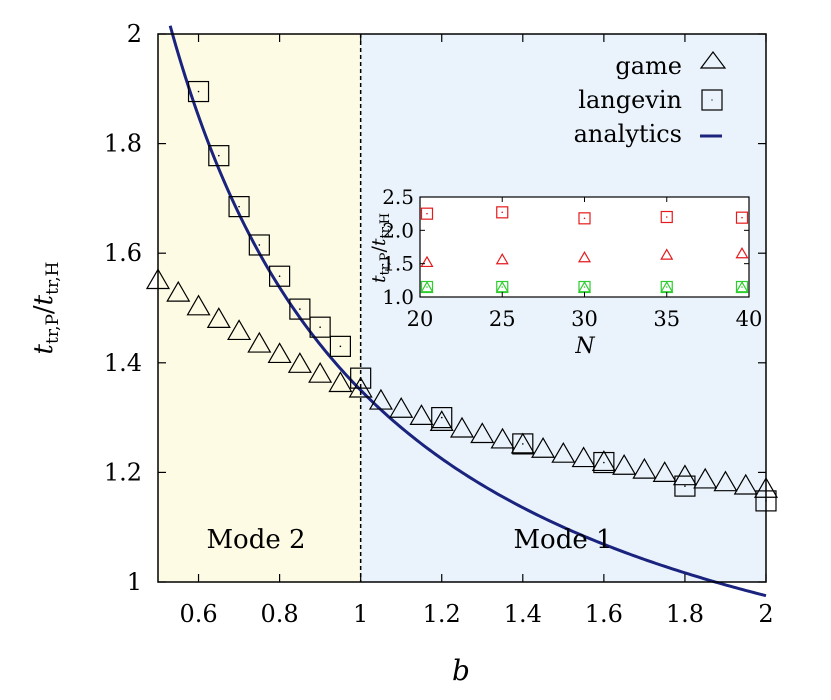 This screenshot has height=700, width=831. Describe the element at coordinates (123, 363) in the screenshot. I see `y-tick-label: 1.4` at that location.